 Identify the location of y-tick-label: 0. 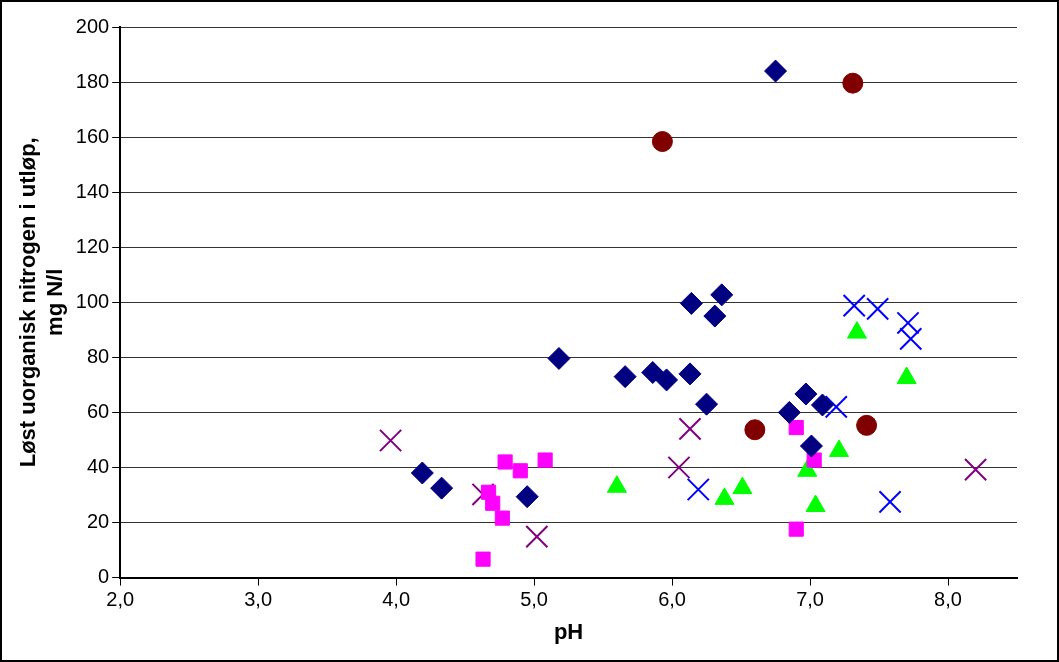
(104, 576).